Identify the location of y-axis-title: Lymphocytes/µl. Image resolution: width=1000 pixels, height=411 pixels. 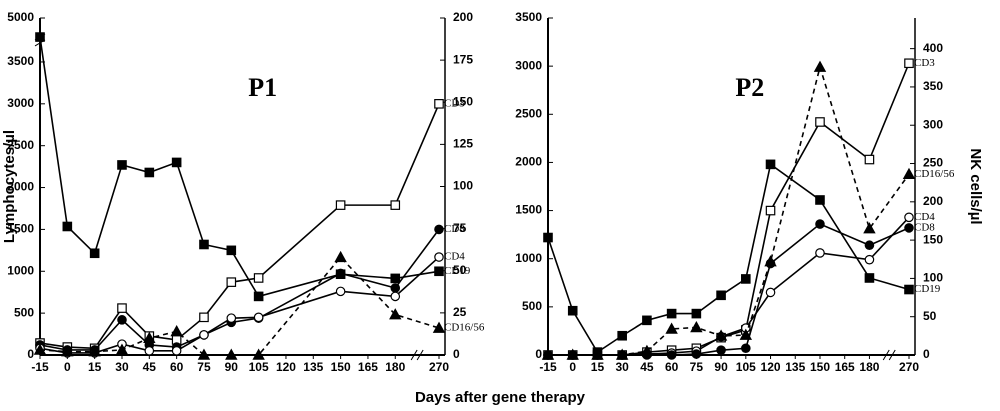
(9, 186).